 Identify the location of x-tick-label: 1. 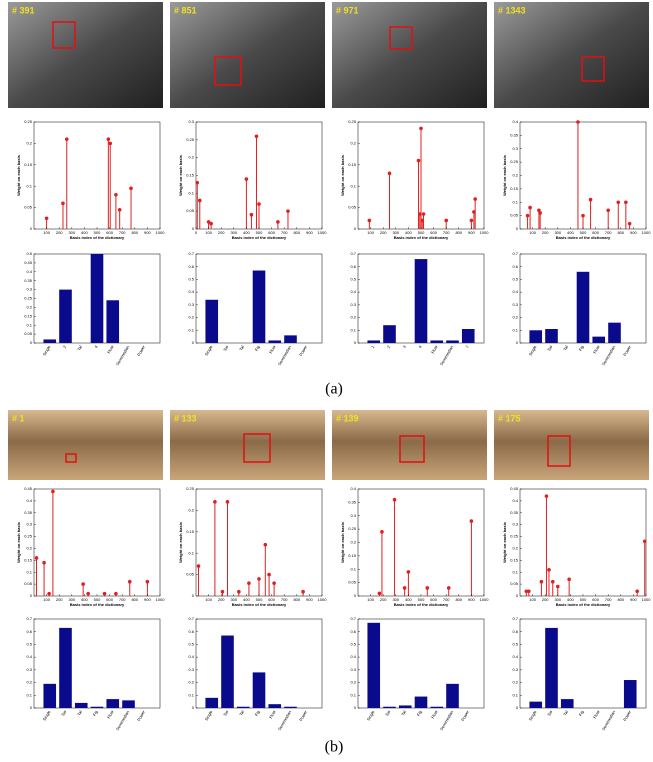
(373, 346).